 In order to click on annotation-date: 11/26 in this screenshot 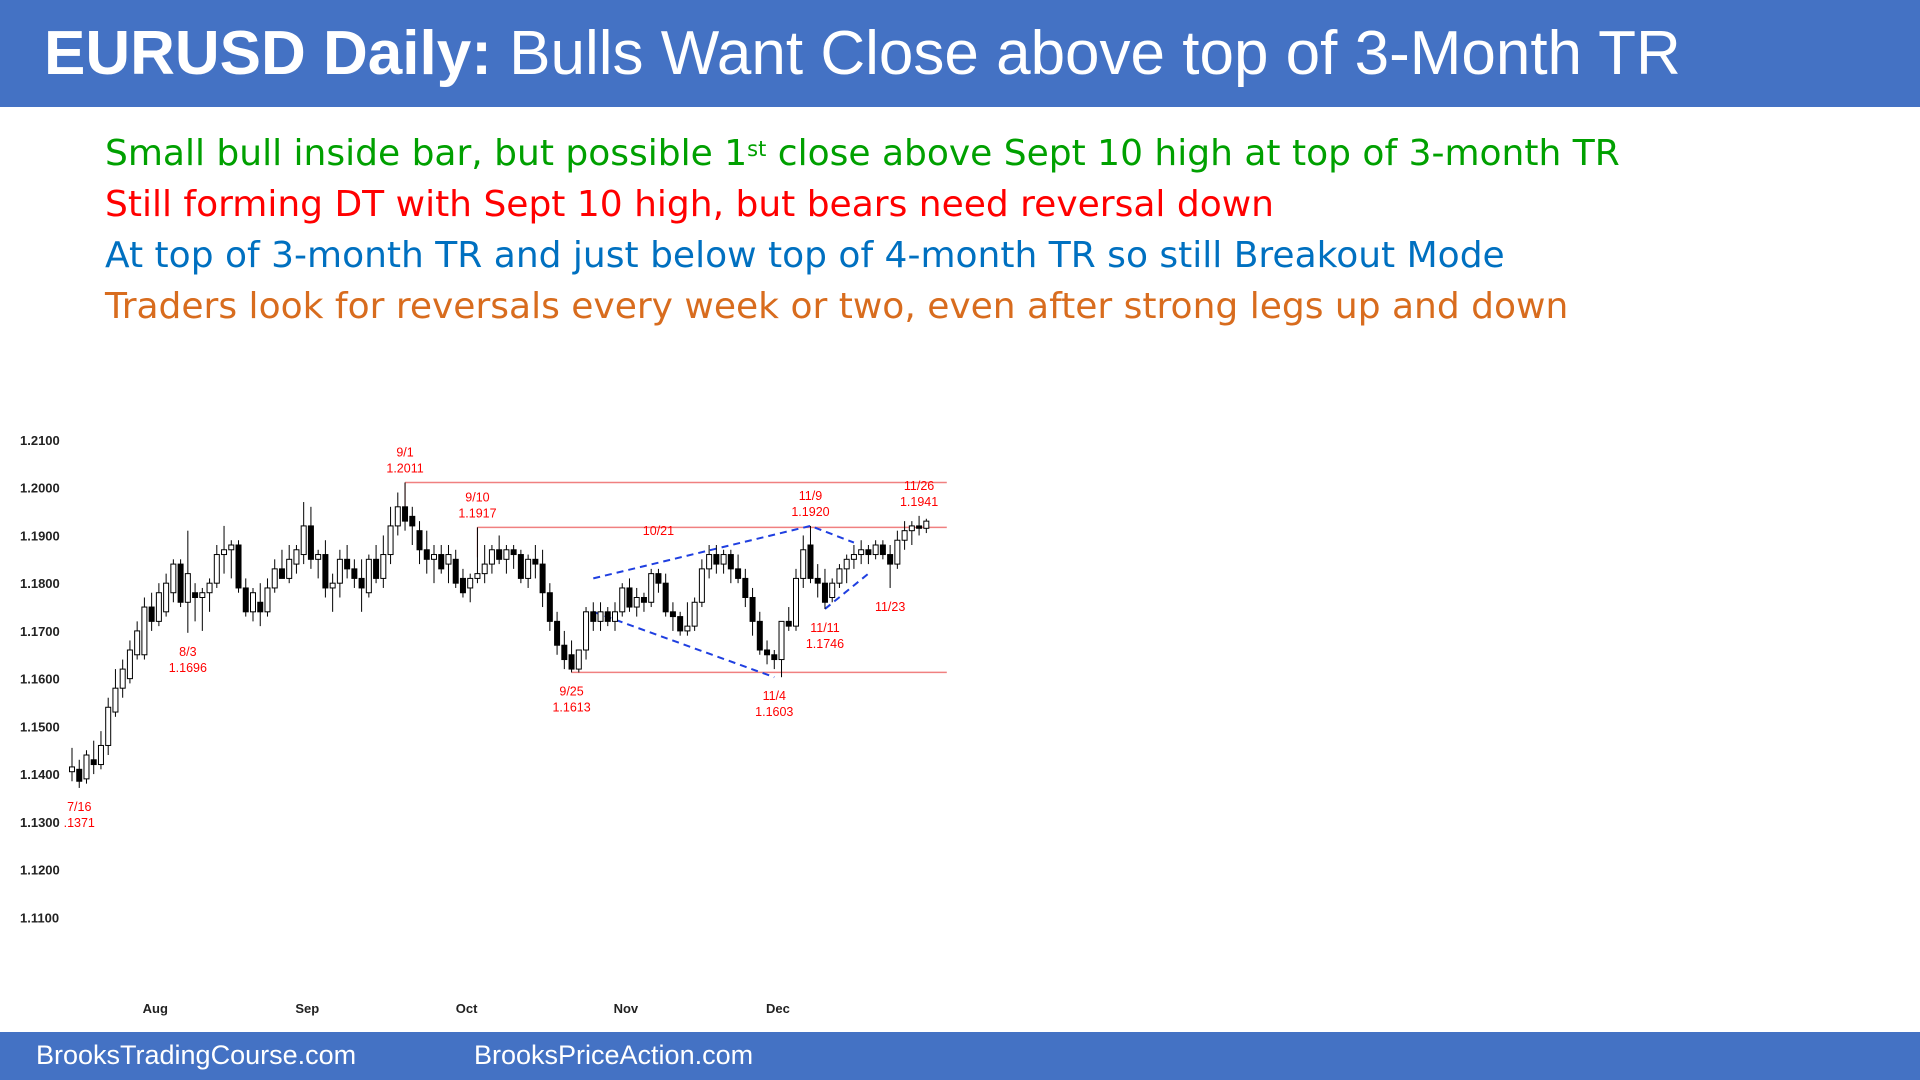, I will do `click(919, 486)`.